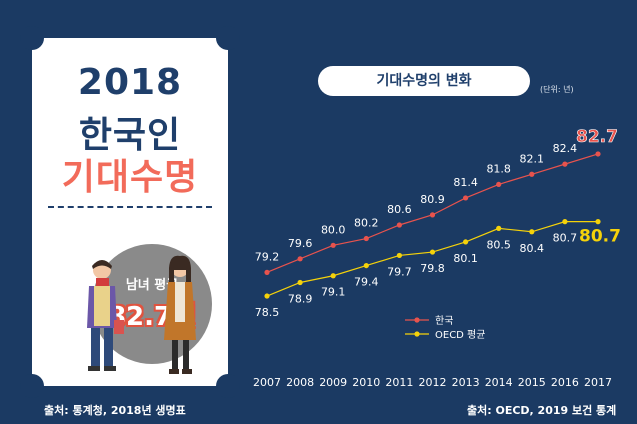  I want to click on data-label: 79.1, so click(333, 292).